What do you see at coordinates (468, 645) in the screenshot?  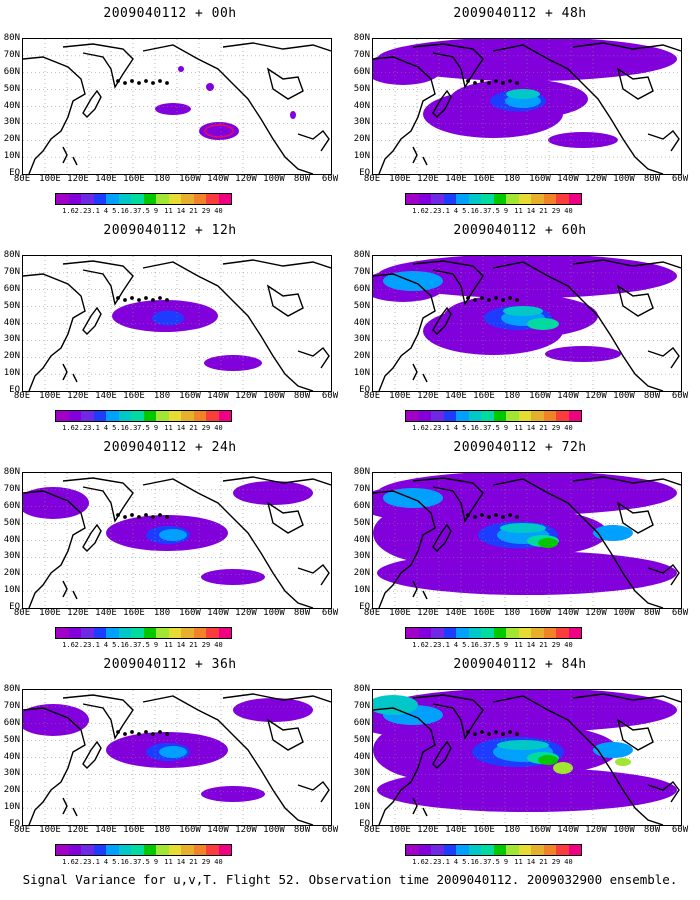 I see `colorbar-label: 5.1` at bounding box center [468, 645].